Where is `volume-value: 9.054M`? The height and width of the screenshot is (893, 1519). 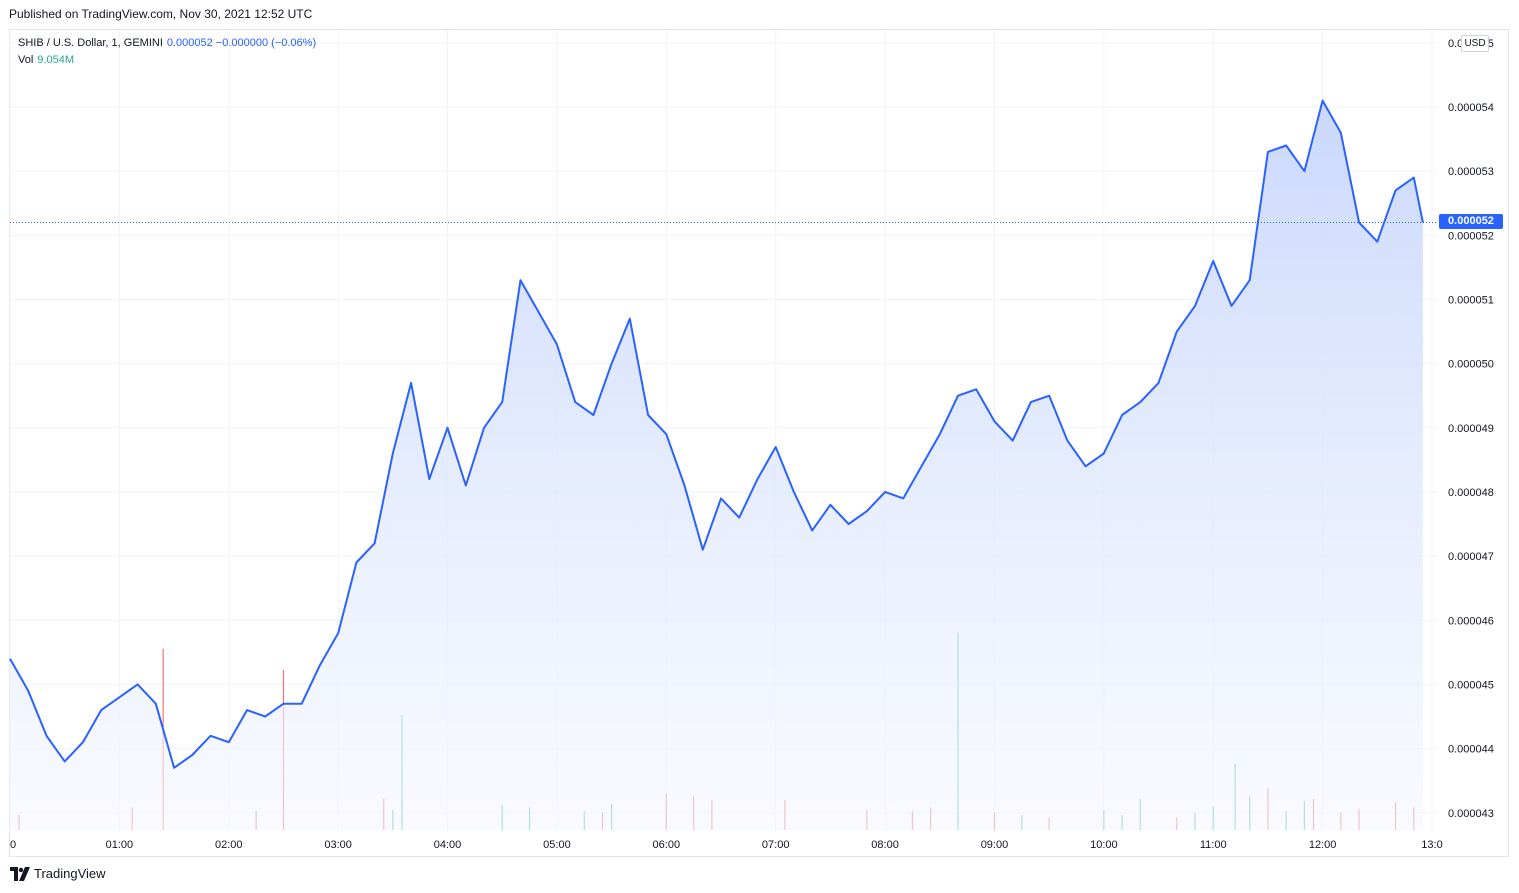 volume-value: 9.054M is located at coordinates (55, 60).